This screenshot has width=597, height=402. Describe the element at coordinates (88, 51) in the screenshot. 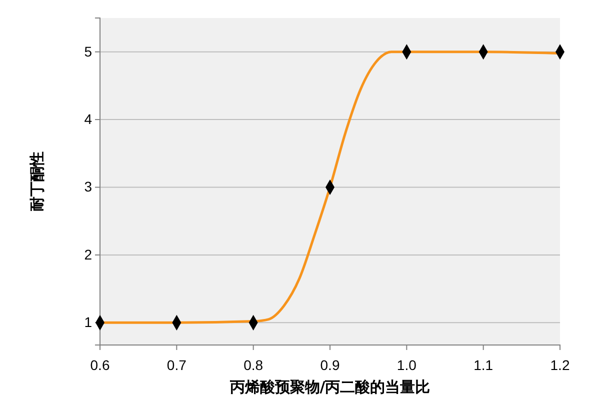

I see `y-tick-label: 5` at that location.